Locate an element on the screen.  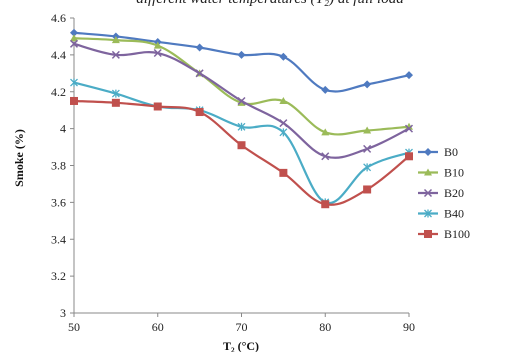
legend-marker-b20 is located at coordinates (428, 193).